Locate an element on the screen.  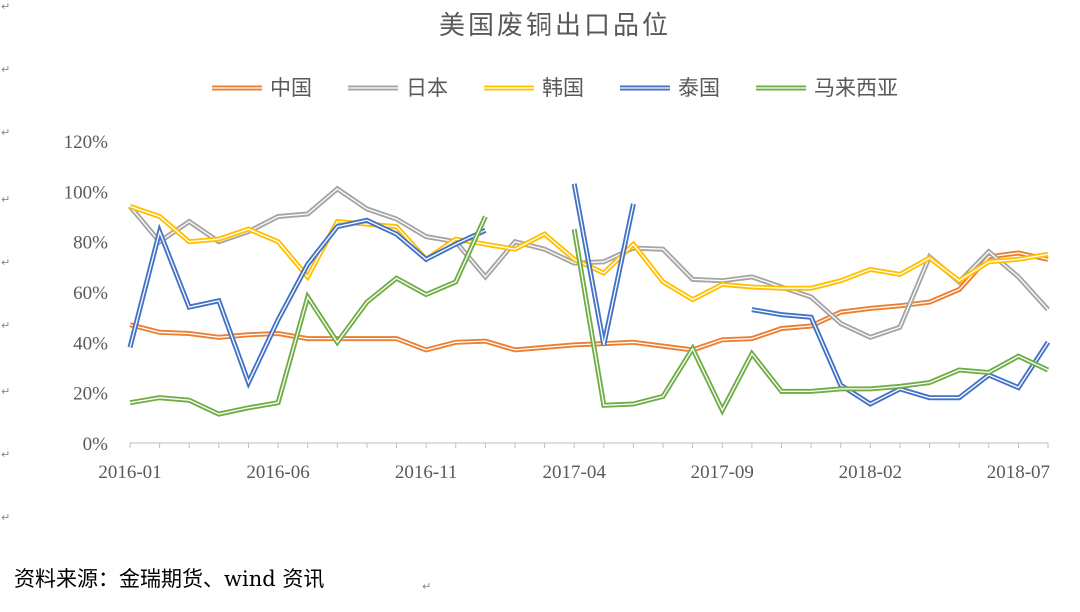
y-tick-label: 100% is located at coordinates (86, 192).